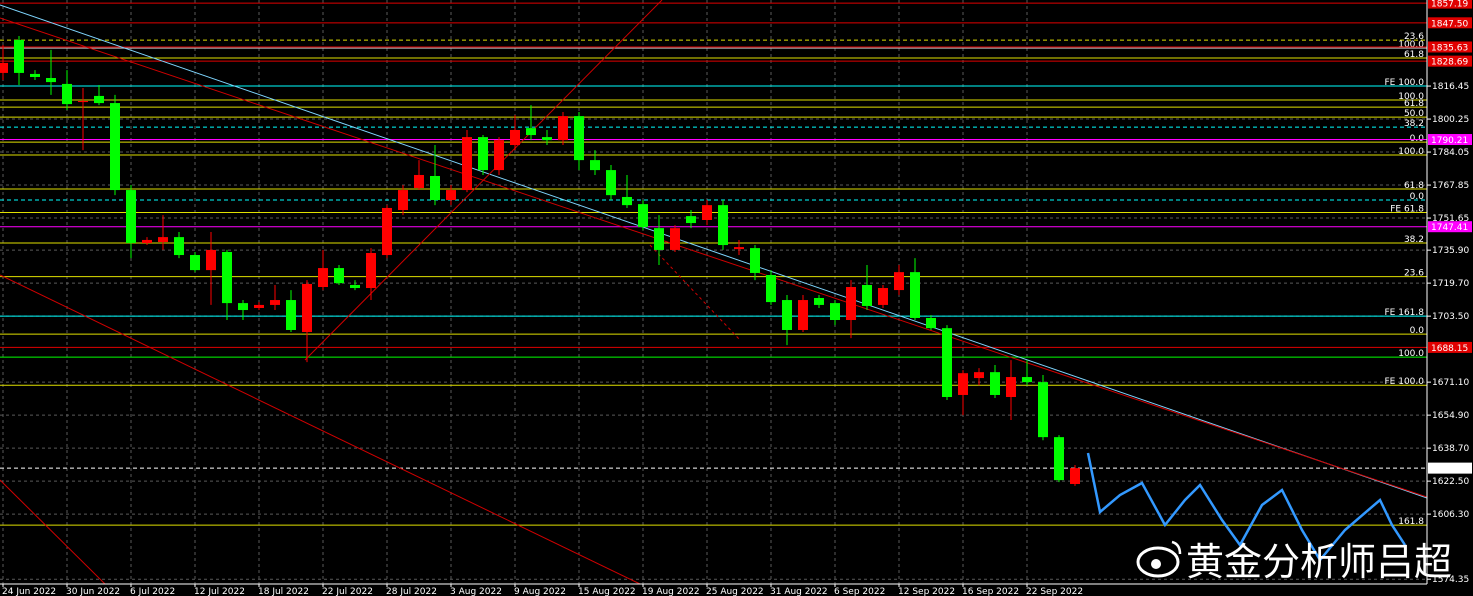  What do you see at coordinates (1414, 124) in the screenshot?
I see `level-label: 38.2` at bounding box center [1414, 124].